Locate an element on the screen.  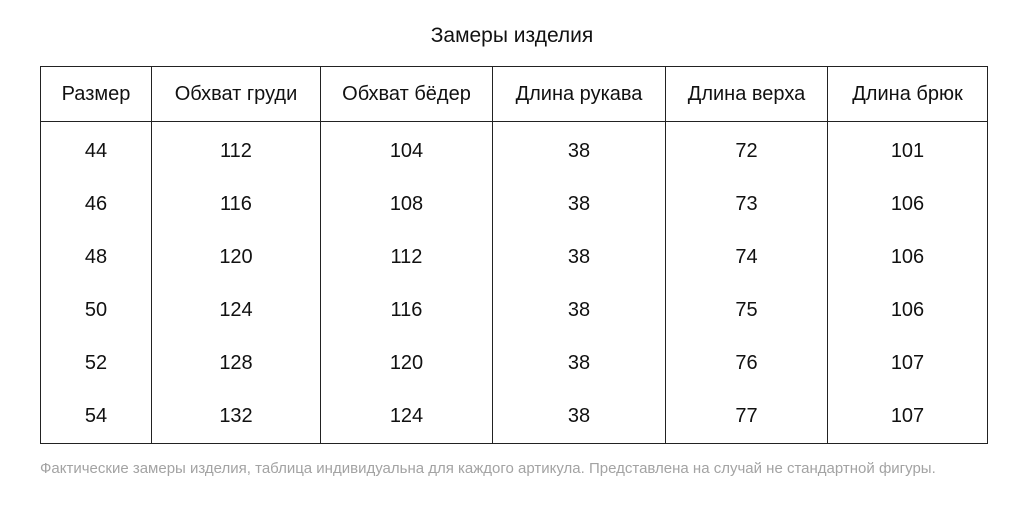
table-row: 46 116 108 38 73 106 is located at coordinates (514, 204).